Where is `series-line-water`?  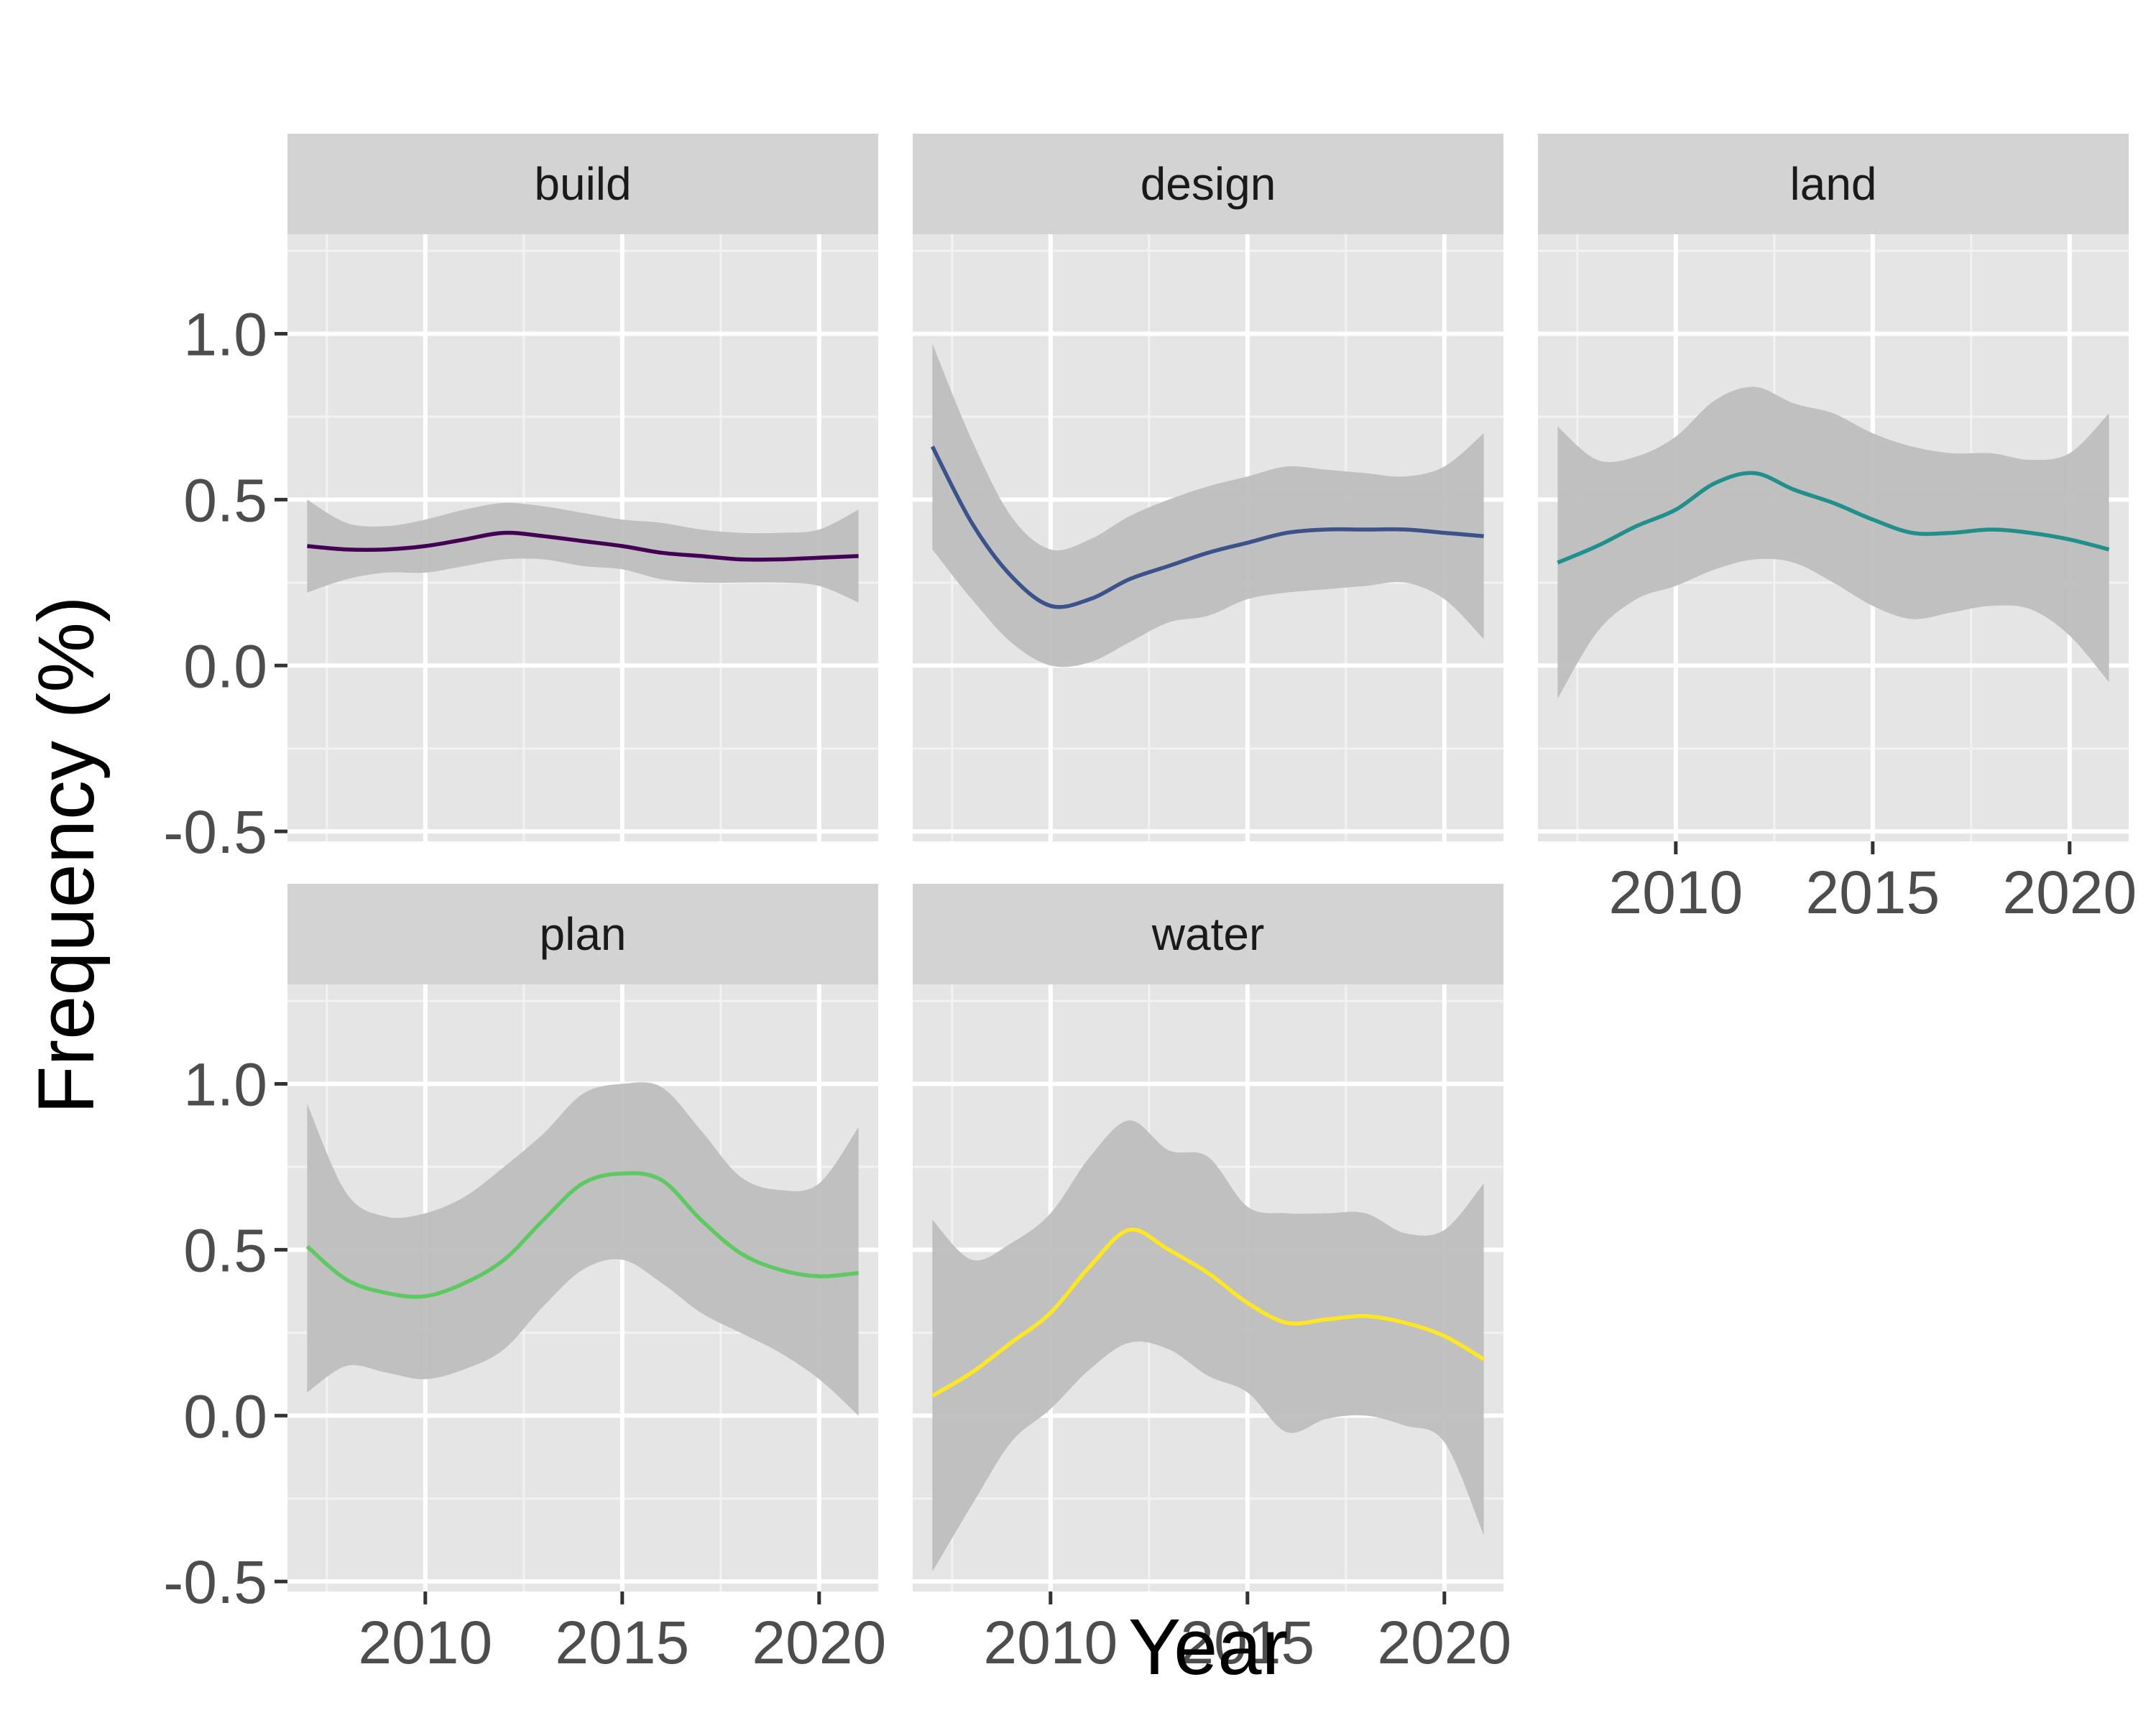 series-line-water is located at coordinates (1208, 1312).